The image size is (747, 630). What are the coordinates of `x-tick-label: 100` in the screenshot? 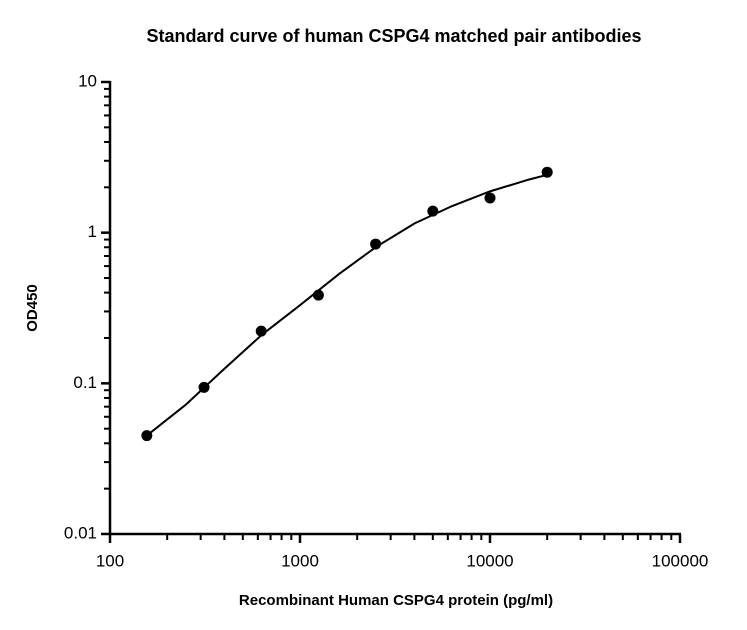 It's located at (110, 560).